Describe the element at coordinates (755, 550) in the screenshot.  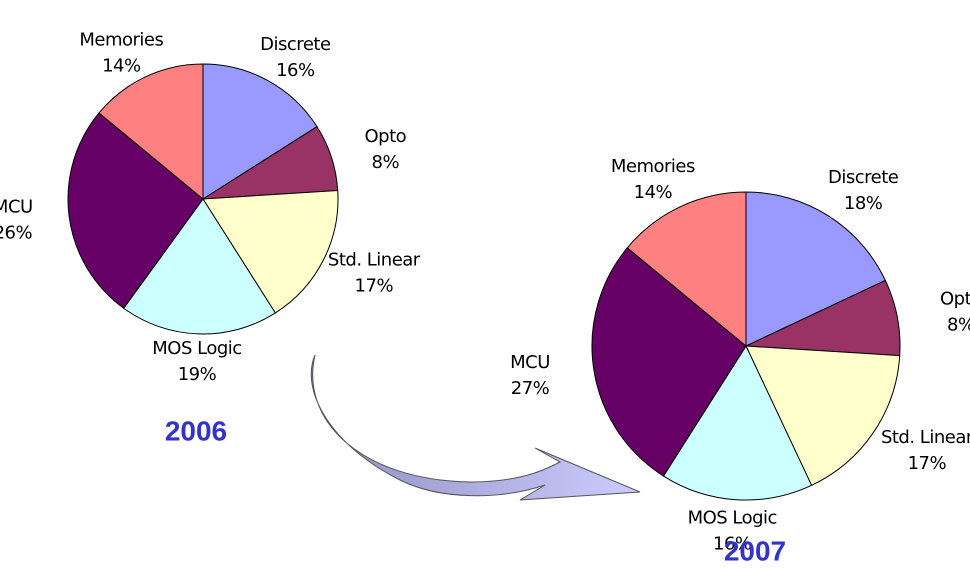
I see `chart-title: 2007` at that location.